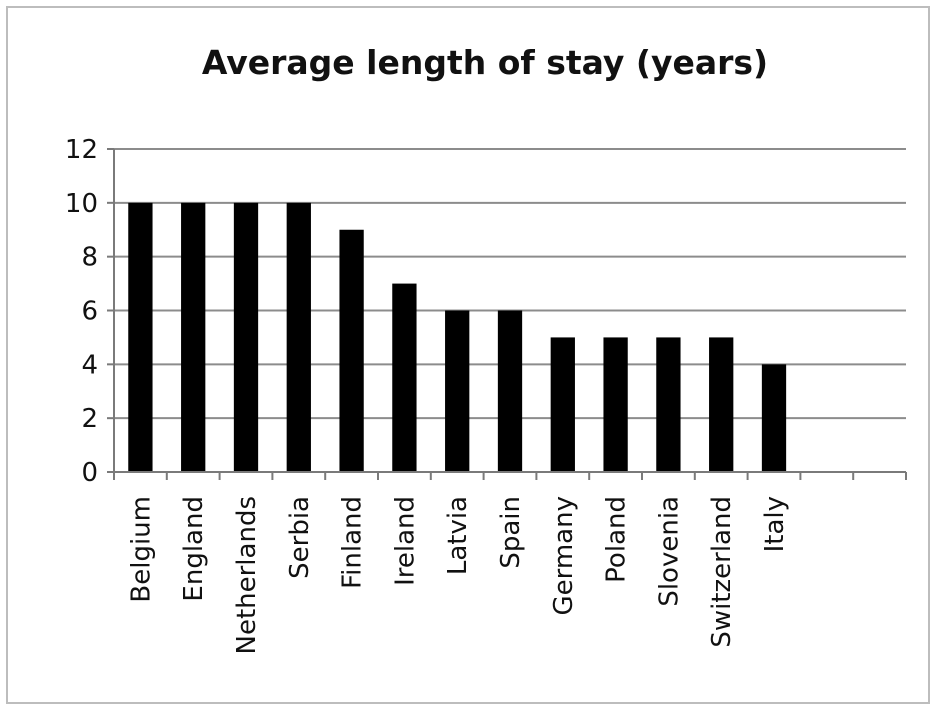 The width and height of the screenshot is (940, 712). Describe the element at coordinates (510, 391) in the screenshot. I see `bar-spain` at that location.